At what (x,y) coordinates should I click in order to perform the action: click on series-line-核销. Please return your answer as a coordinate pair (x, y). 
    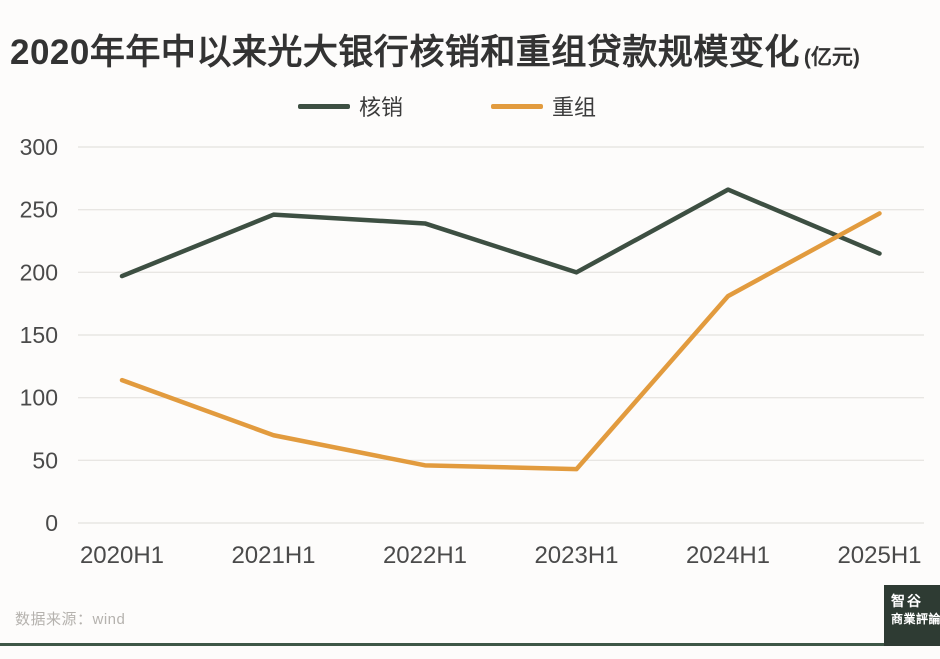
    Looking at the image, I should click on (500, 233).